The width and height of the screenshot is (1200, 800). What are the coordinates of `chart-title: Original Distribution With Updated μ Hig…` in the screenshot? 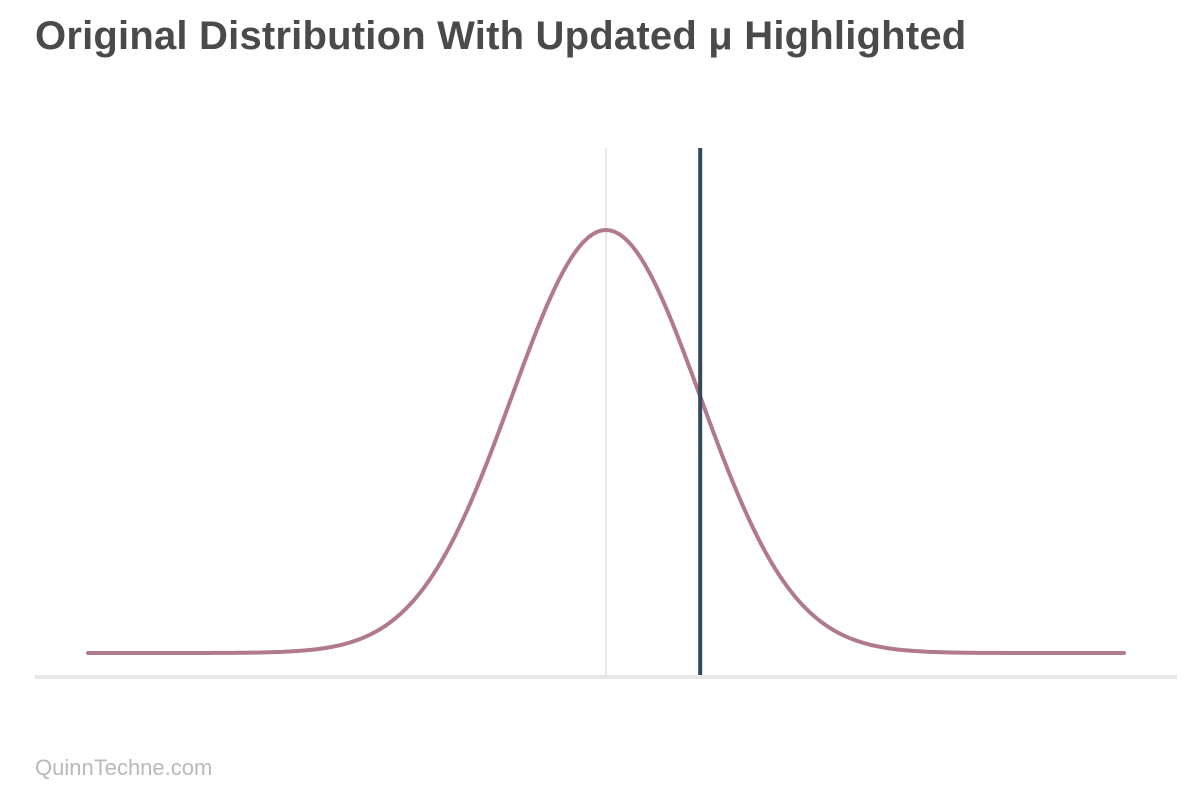 It's located at (501, 36).